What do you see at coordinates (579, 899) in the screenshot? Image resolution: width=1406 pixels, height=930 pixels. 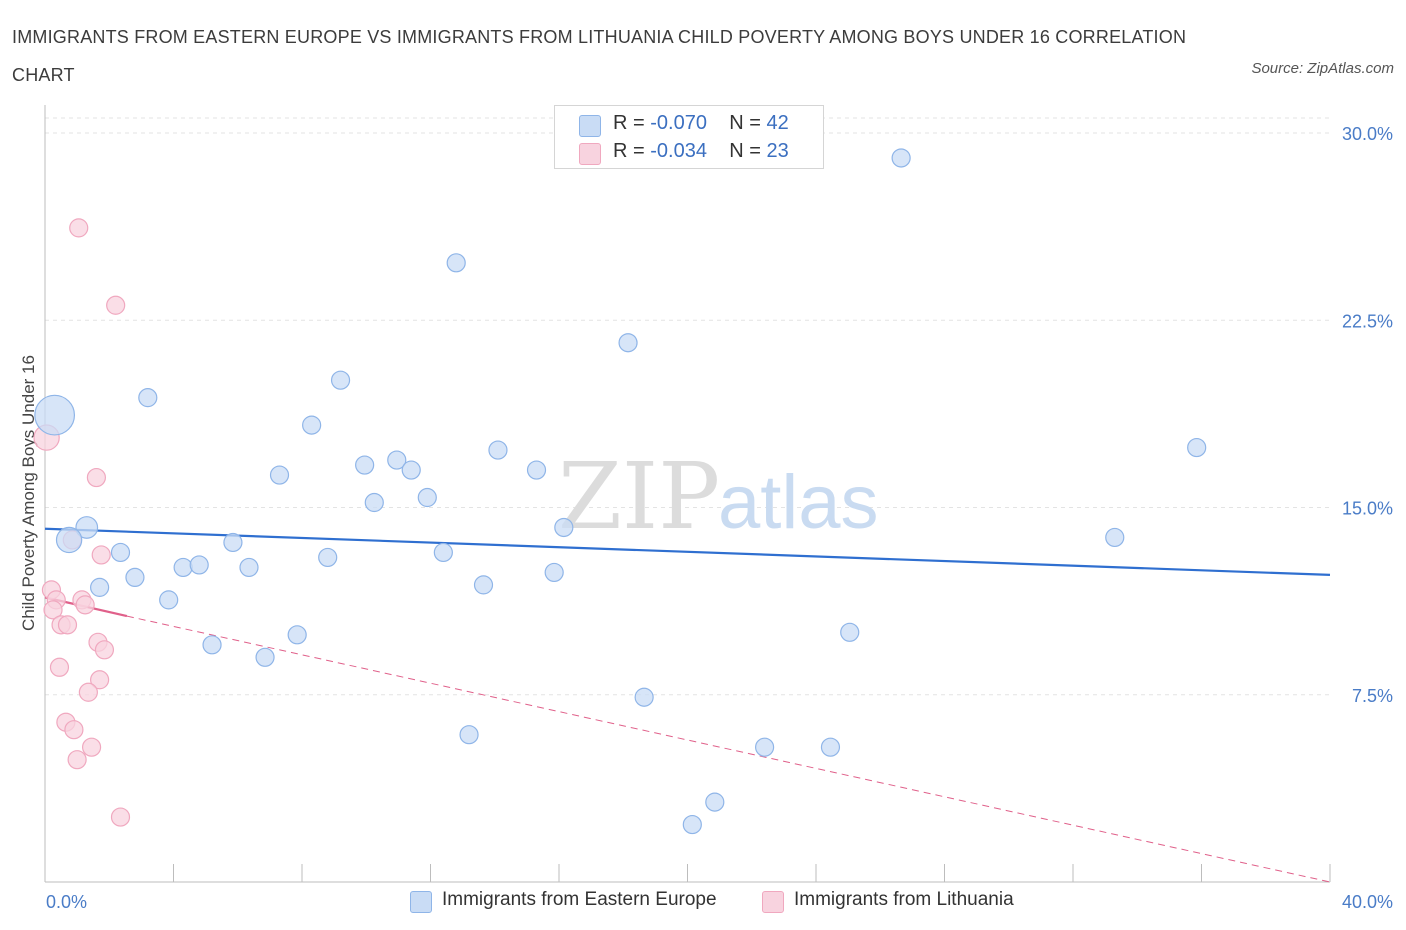 I see `series-name: Immigrants from Eastern Europe` at bounding box center [579, 899].